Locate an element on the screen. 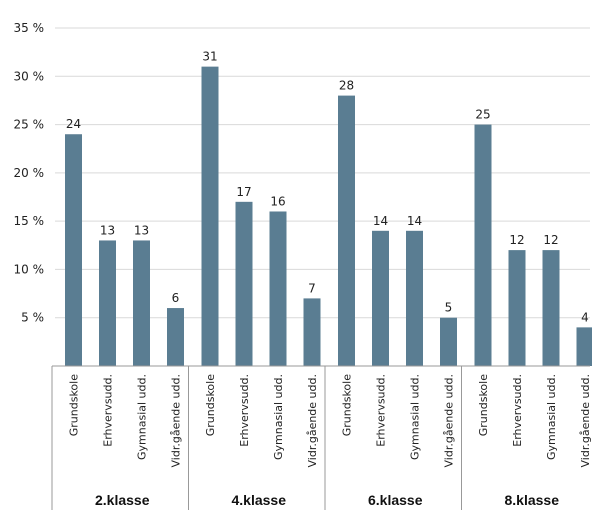  y-tick-label: 5 % is located at coordinates (32, 318).